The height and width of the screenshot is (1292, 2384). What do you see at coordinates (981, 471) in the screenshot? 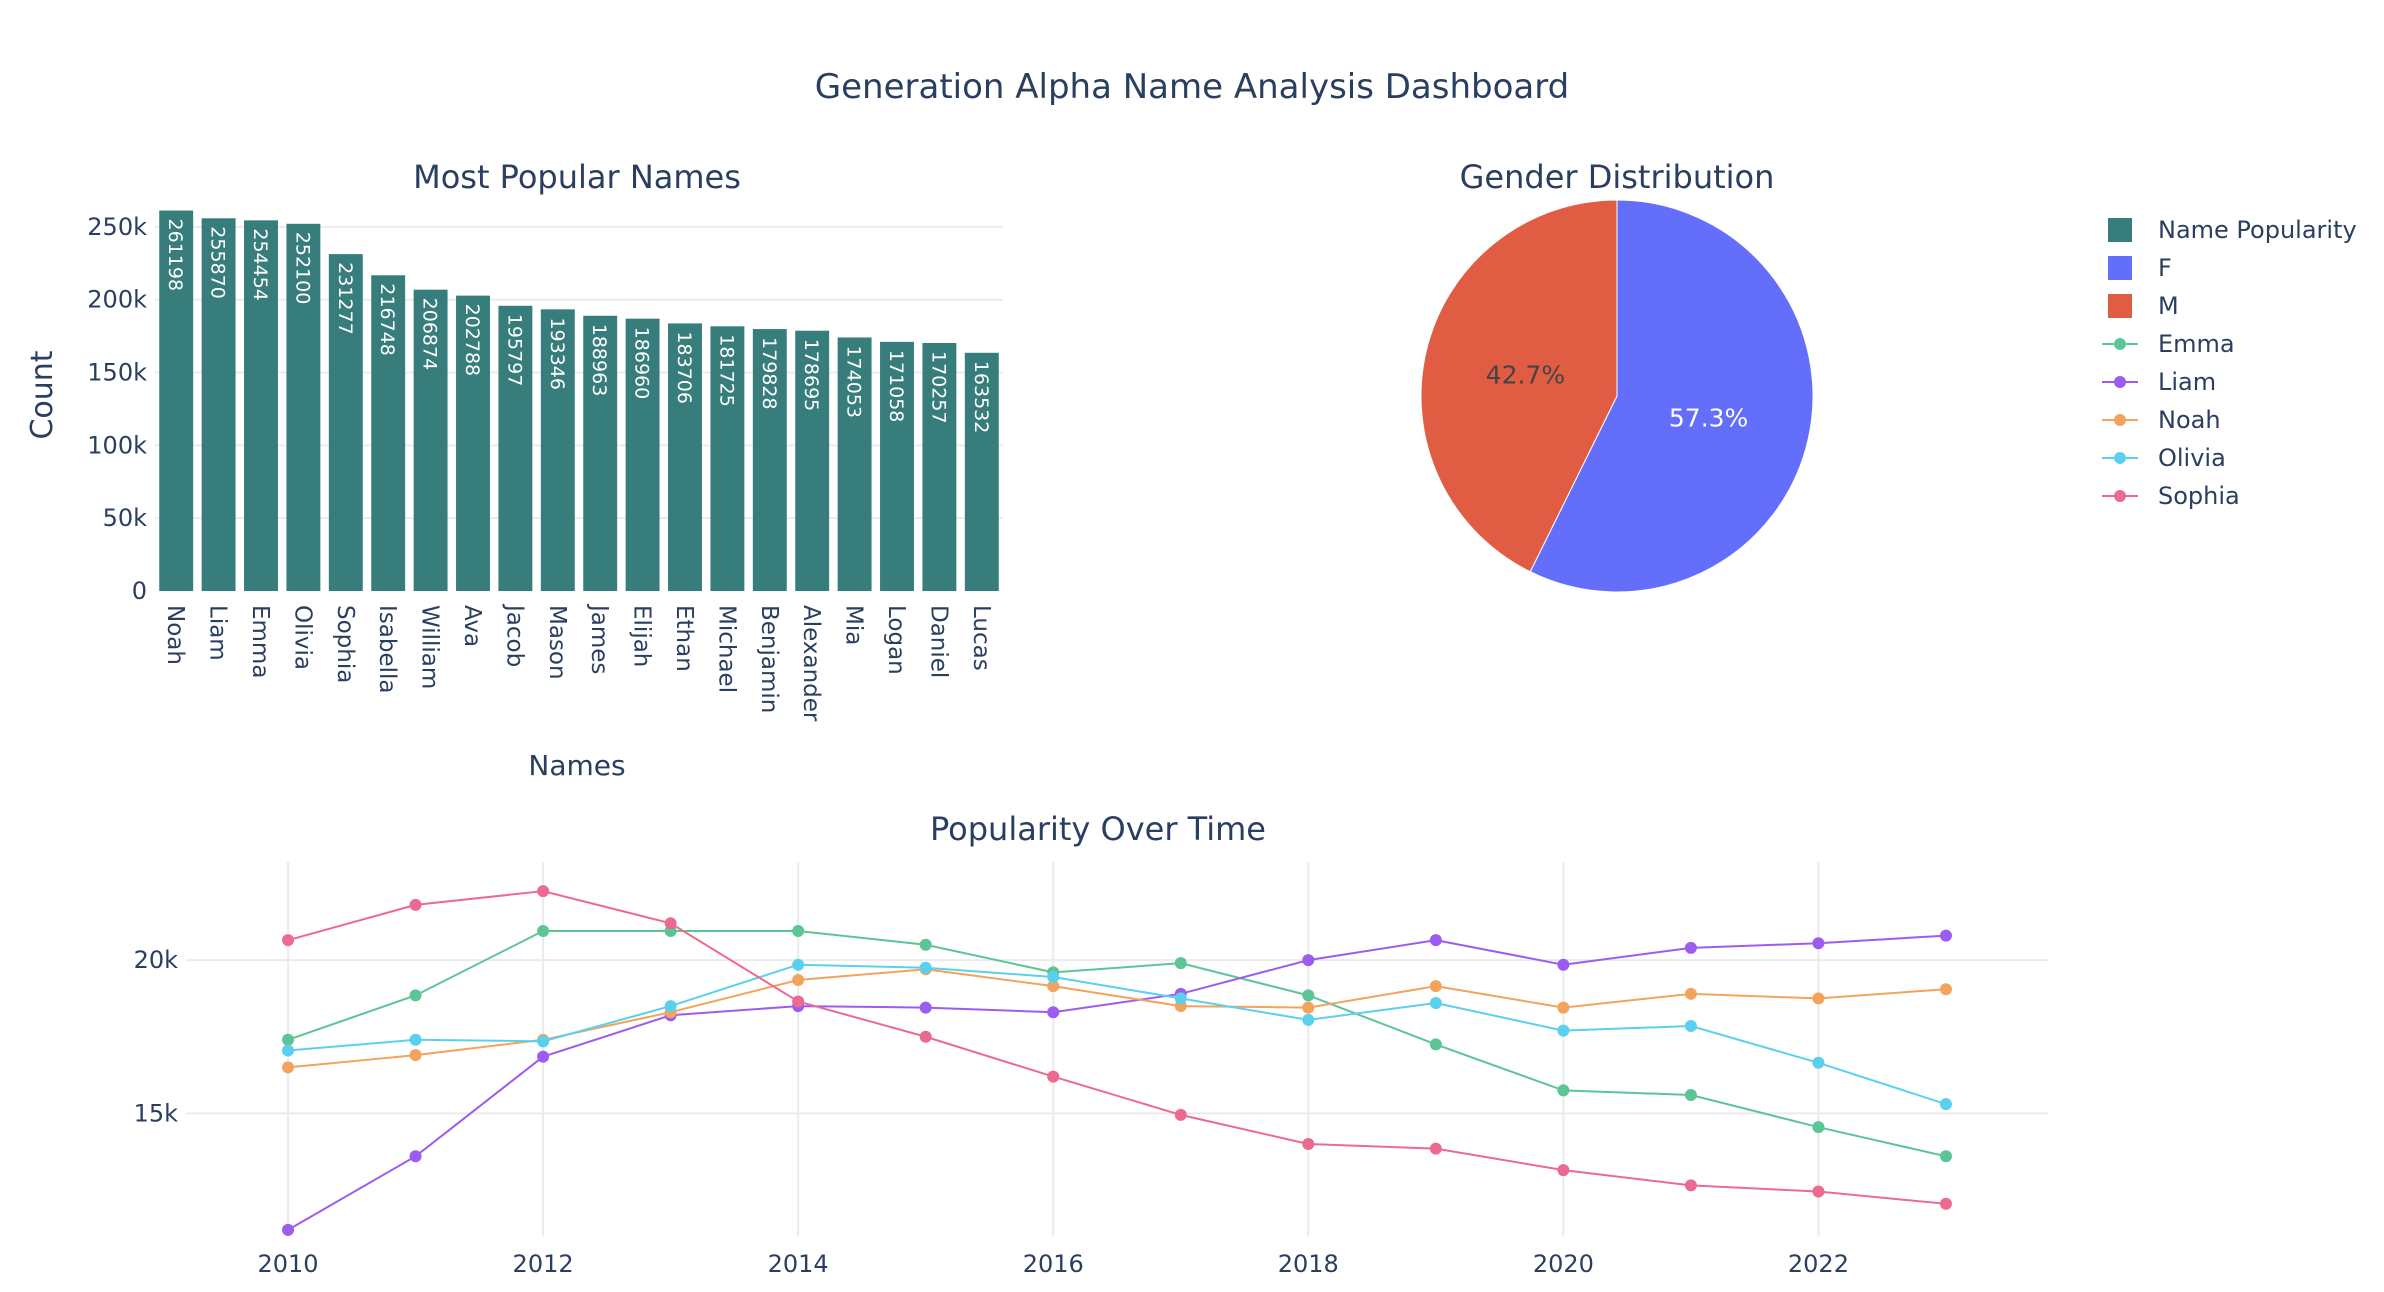
I see `bar-lucas` at bounding box center [981, 471].